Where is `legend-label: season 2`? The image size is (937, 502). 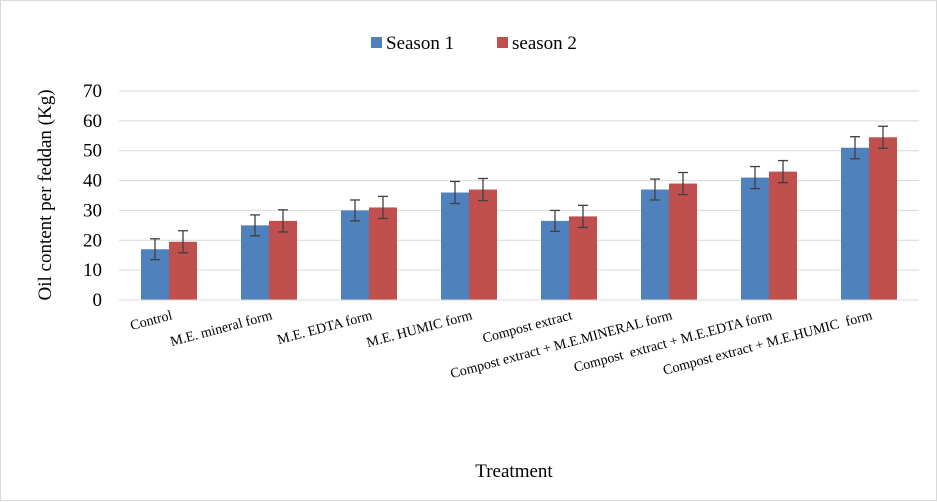 legend-label: season 2 is located at coordinates (544, 43).